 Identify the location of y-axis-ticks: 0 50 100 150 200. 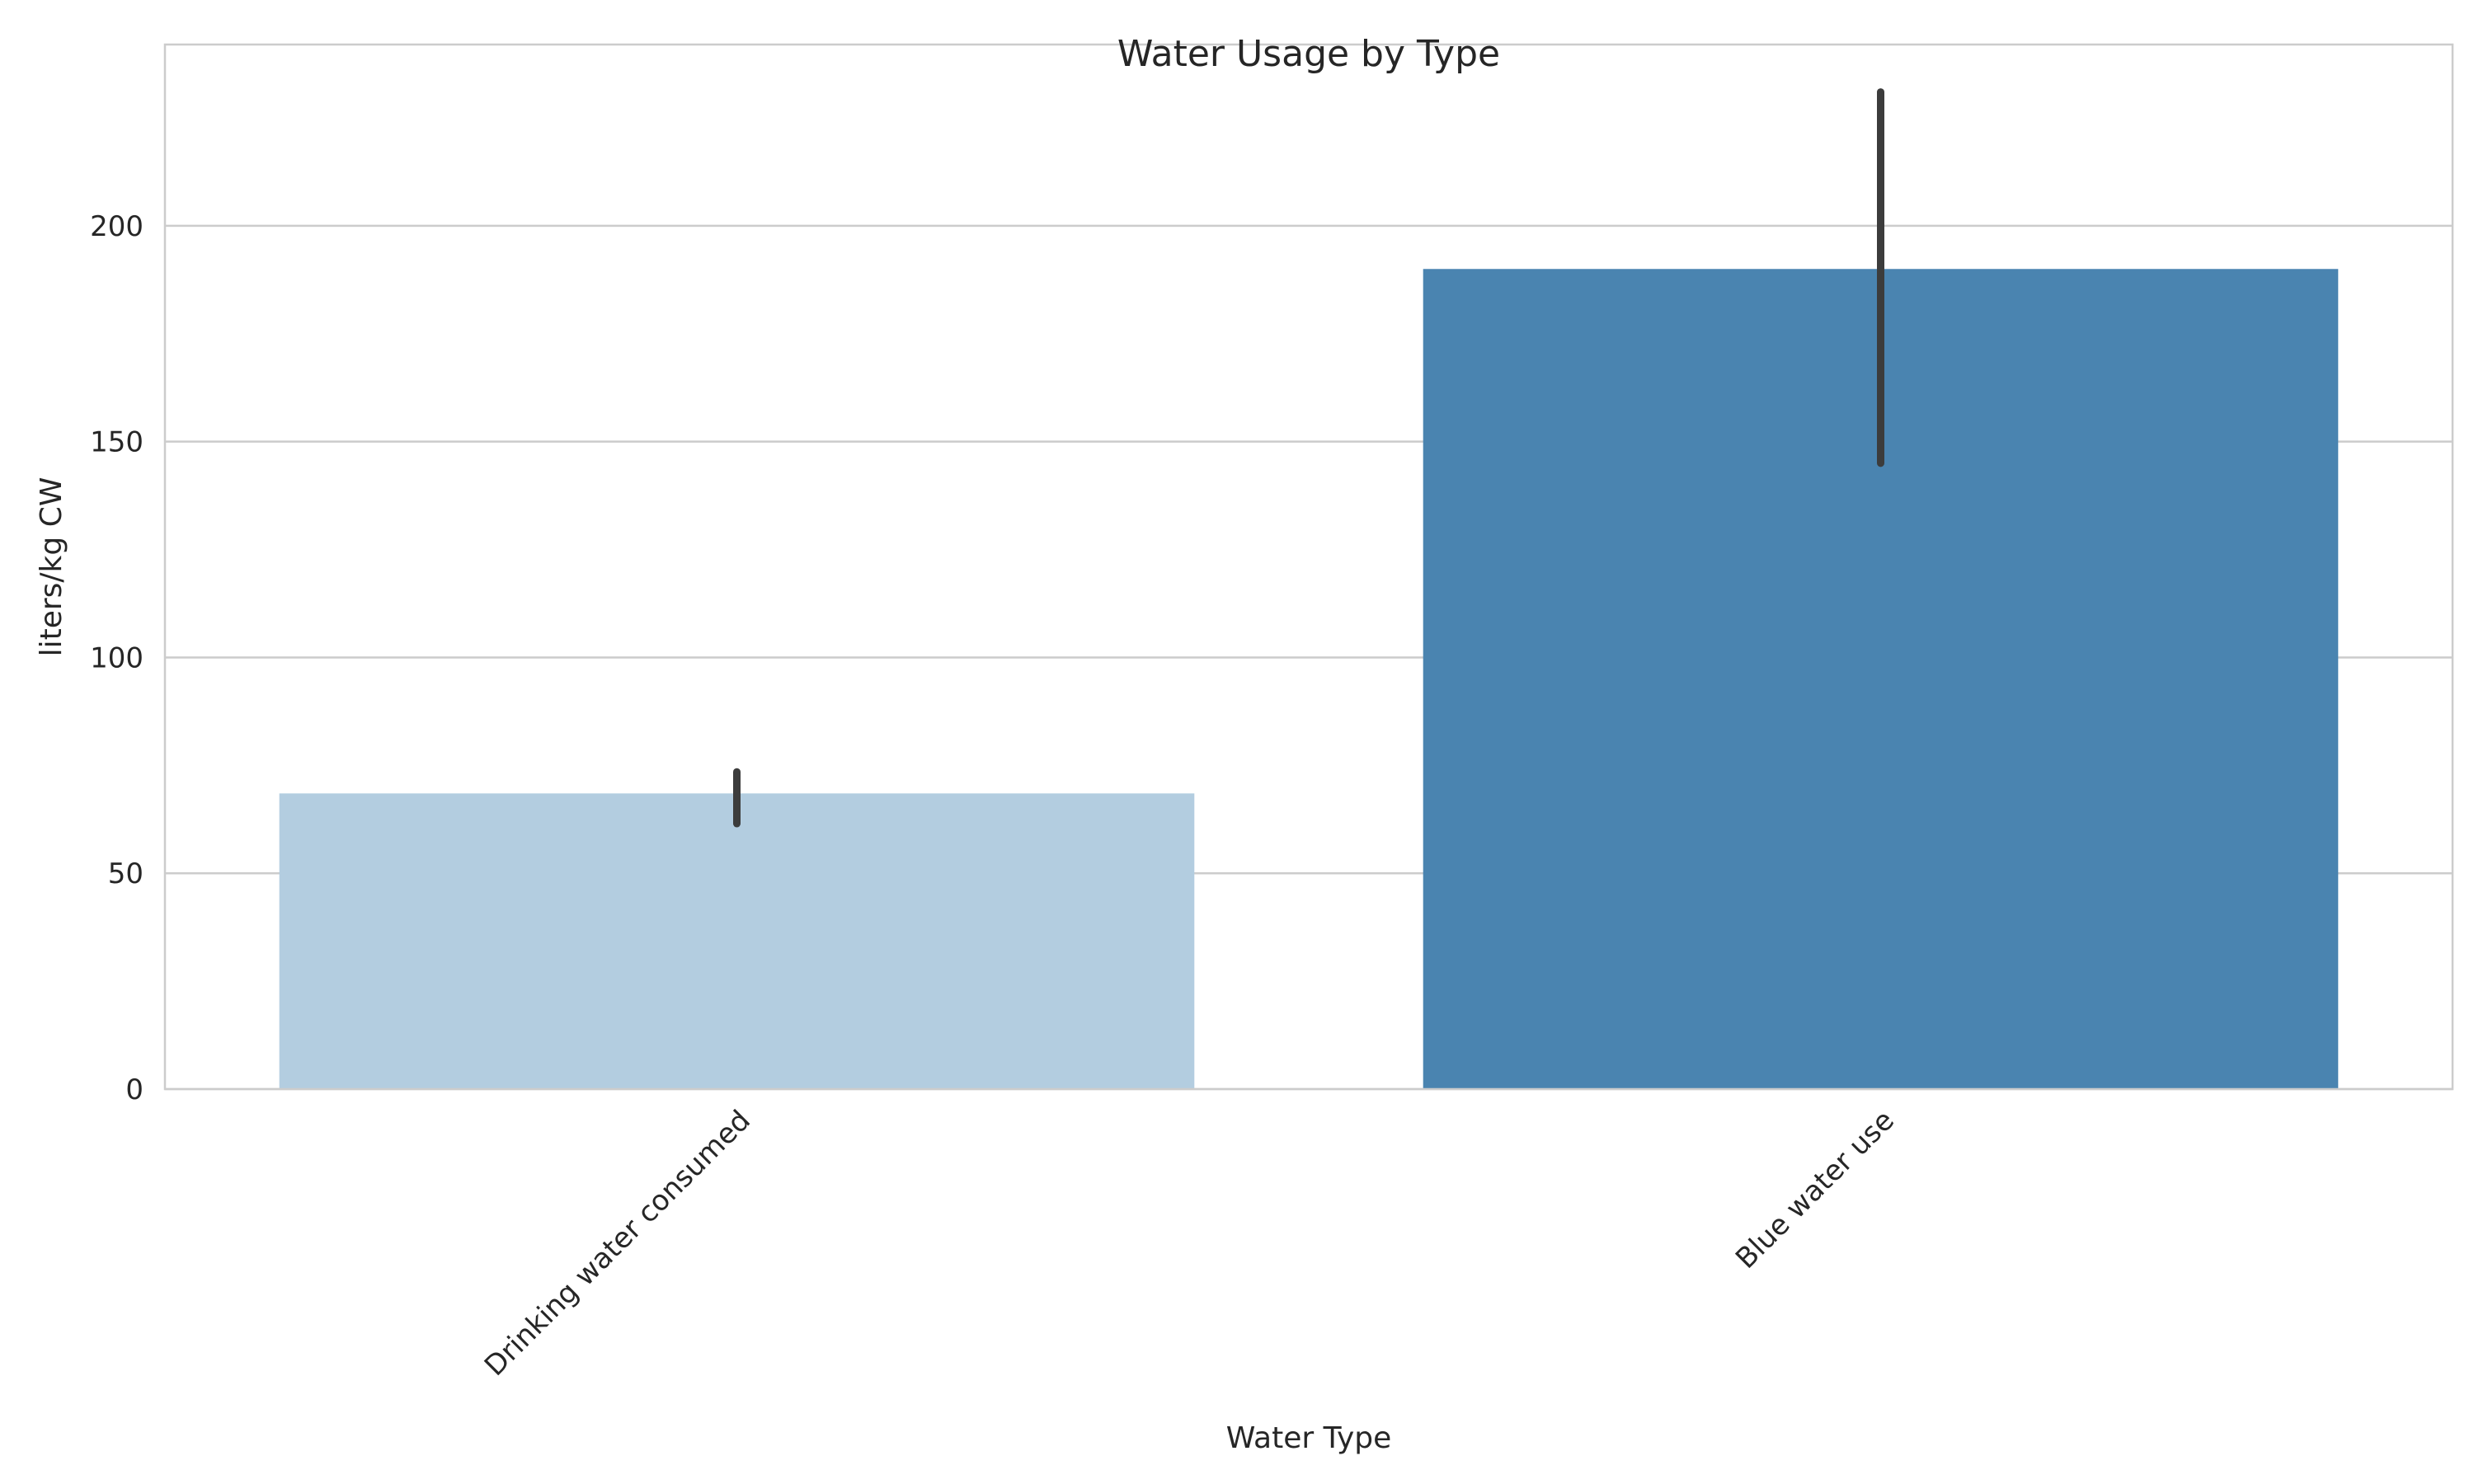
(116, 658).